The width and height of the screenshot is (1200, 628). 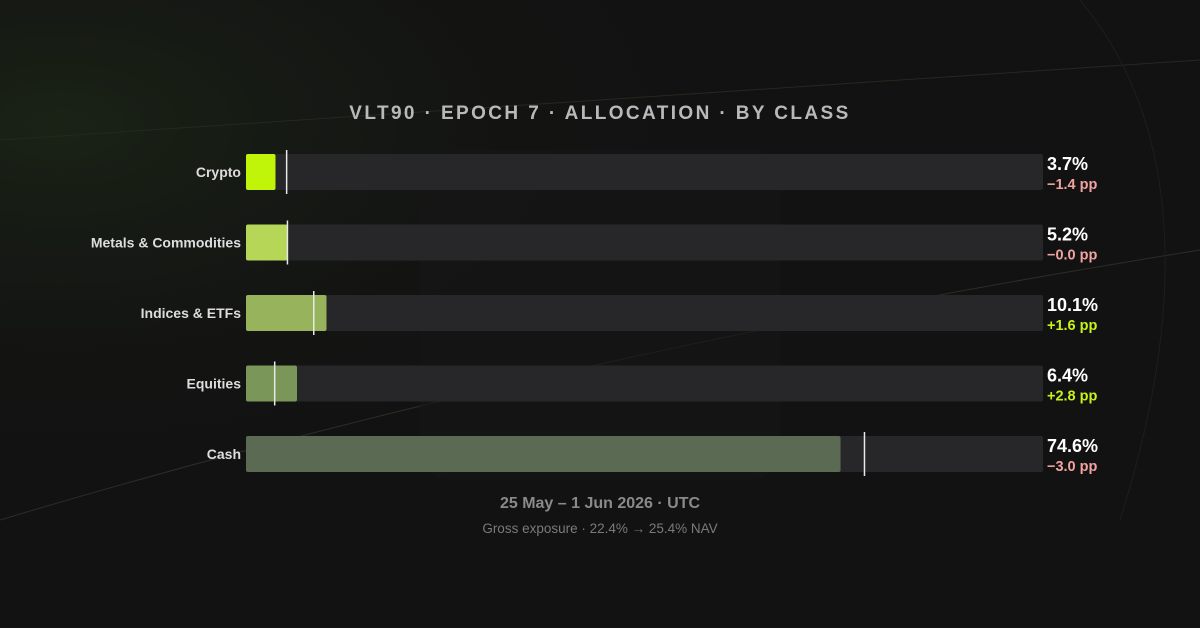 What do you see at coordinates (1072, 326) in the screenshot?
I see `change-label: +1.6 pp` at bounding box center [1072, 326].